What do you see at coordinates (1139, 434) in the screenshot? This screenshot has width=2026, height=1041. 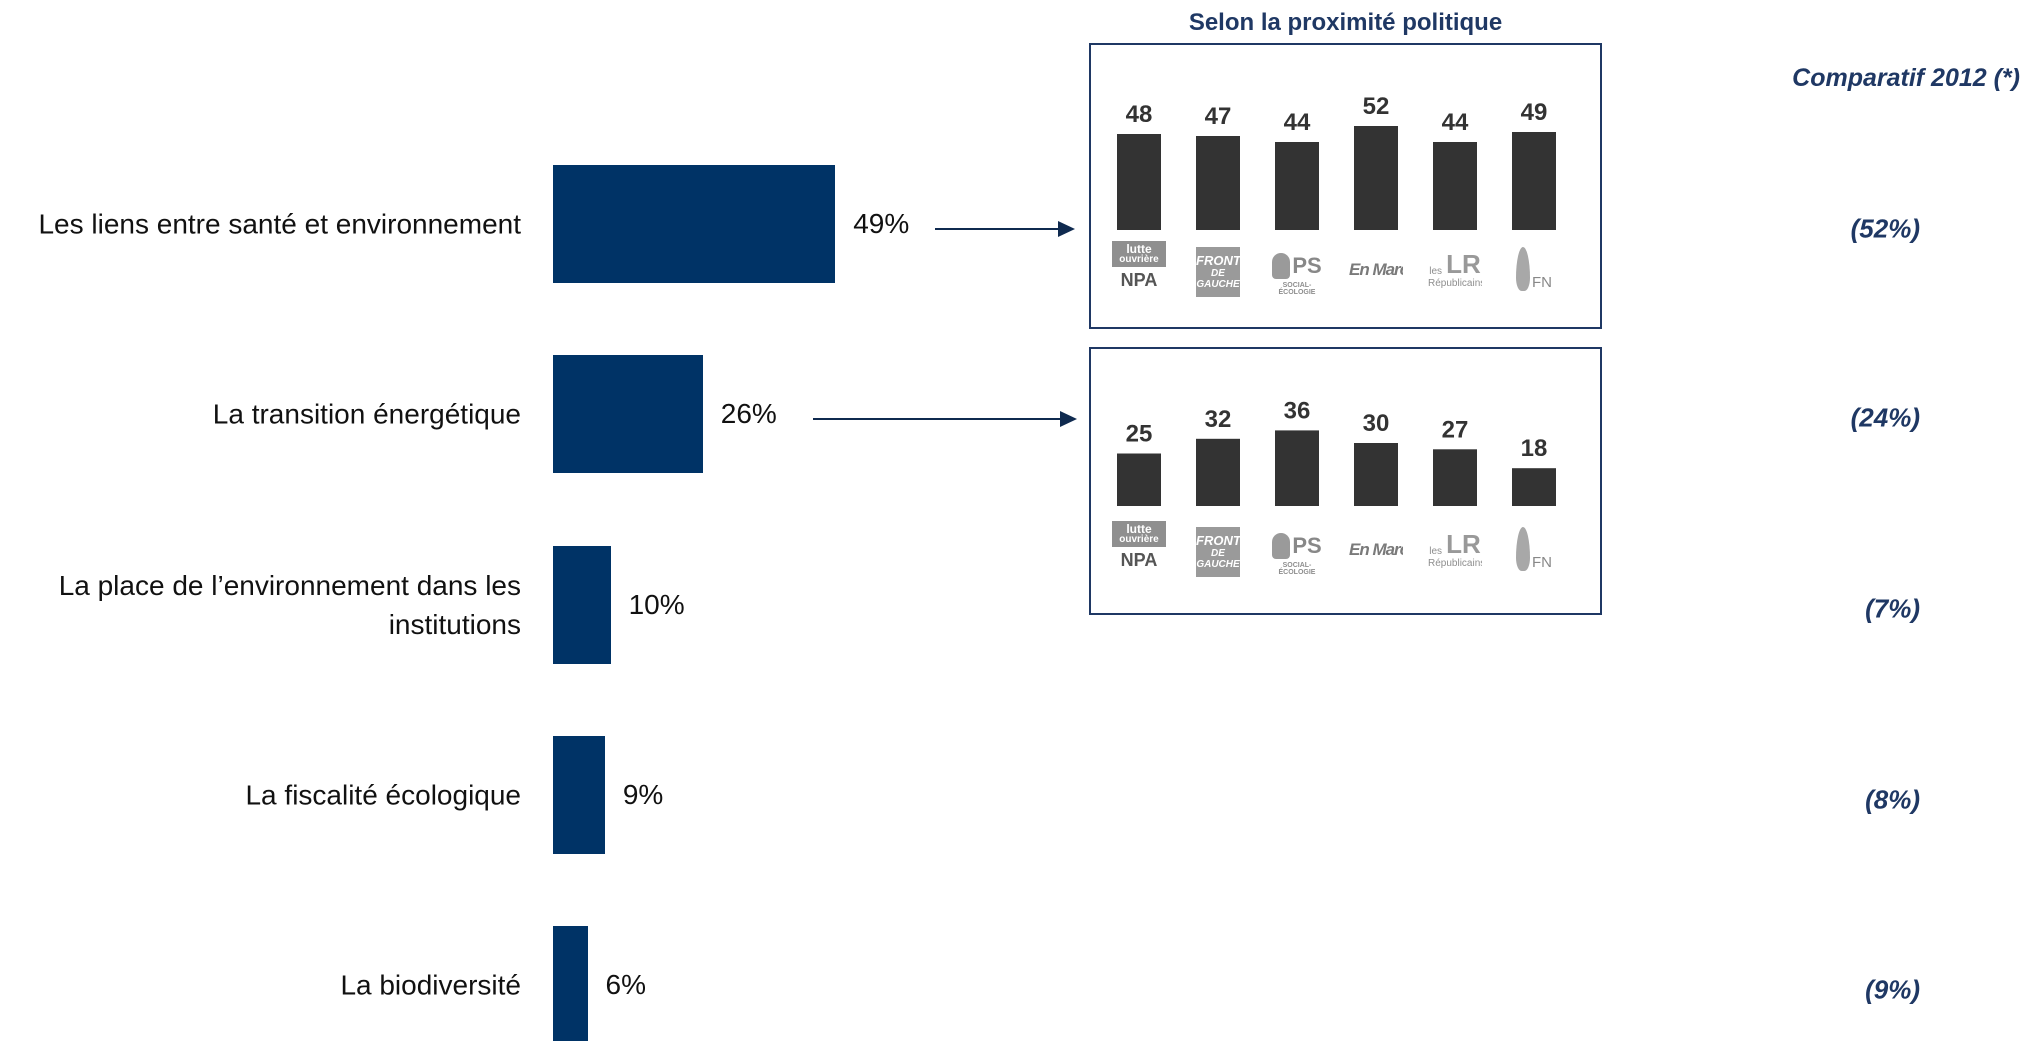 I see `party-value-label: 25` at bounding box center [1139, 434].